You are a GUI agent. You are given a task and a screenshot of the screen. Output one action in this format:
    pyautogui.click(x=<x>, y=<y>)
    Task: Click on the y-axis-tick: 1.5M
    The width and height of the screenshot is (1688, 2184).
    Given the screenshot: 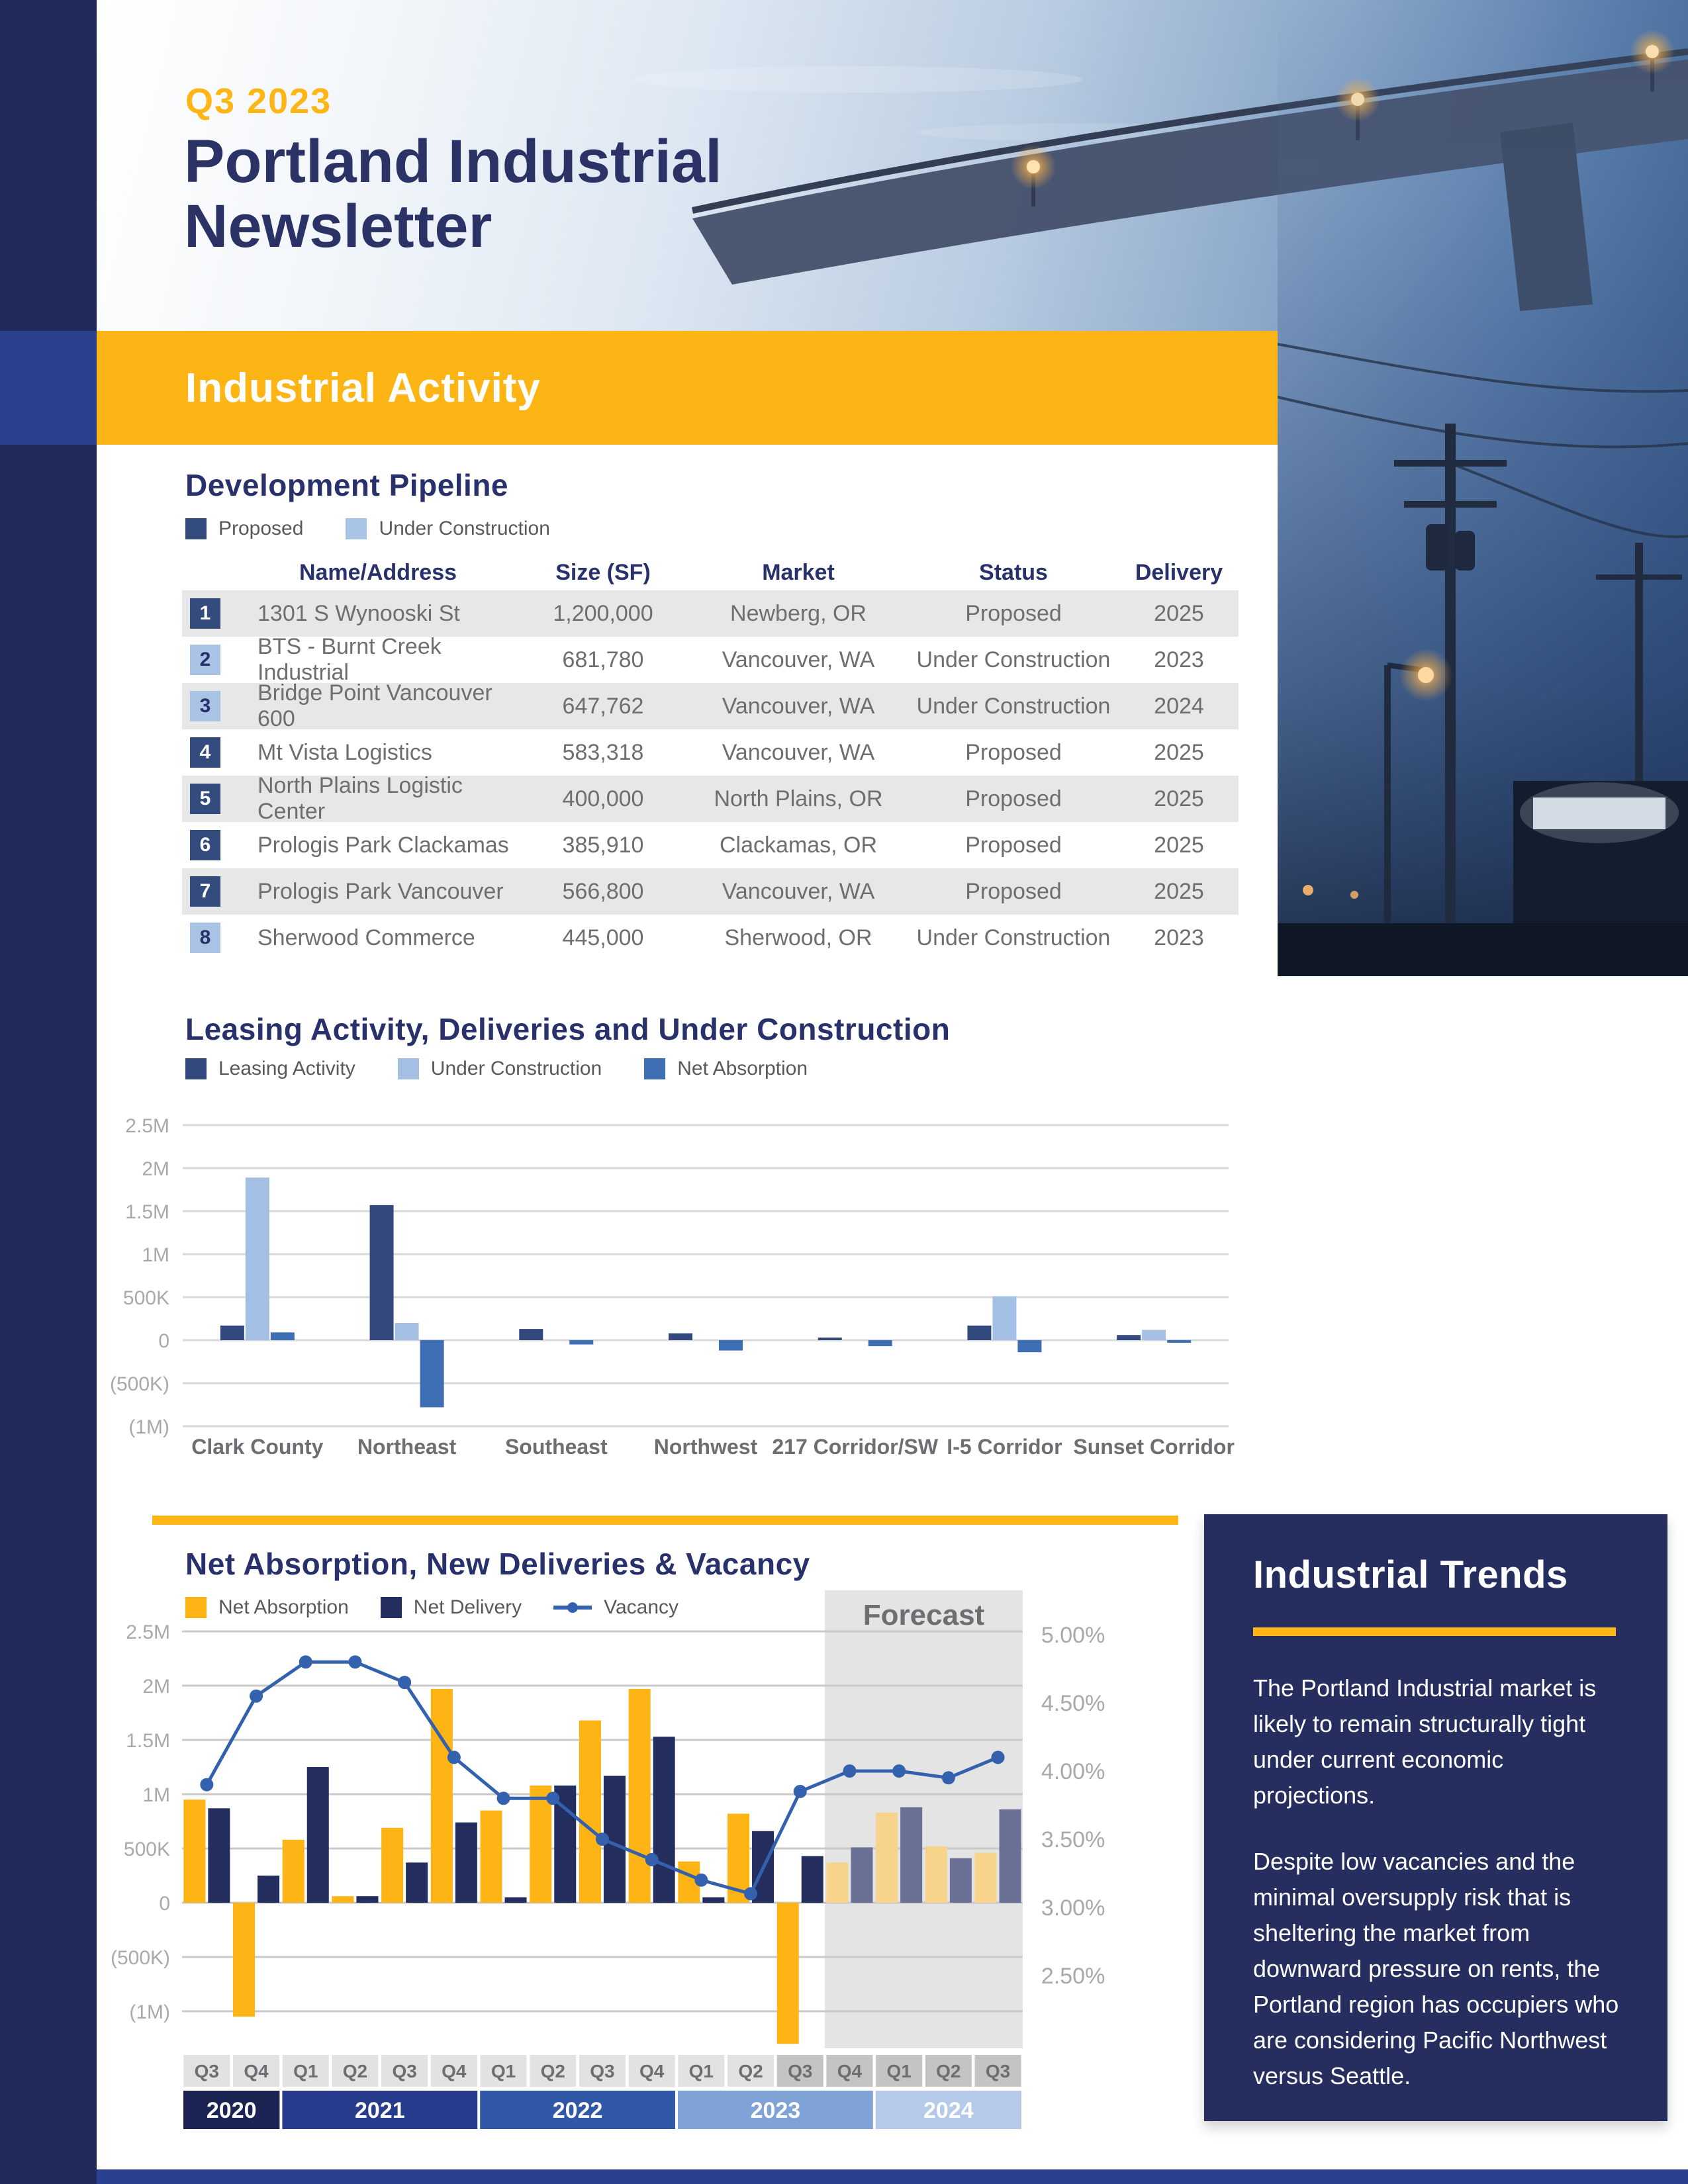 What is the action you would take?
    pyautogui.click(x=148, y=1741)
    